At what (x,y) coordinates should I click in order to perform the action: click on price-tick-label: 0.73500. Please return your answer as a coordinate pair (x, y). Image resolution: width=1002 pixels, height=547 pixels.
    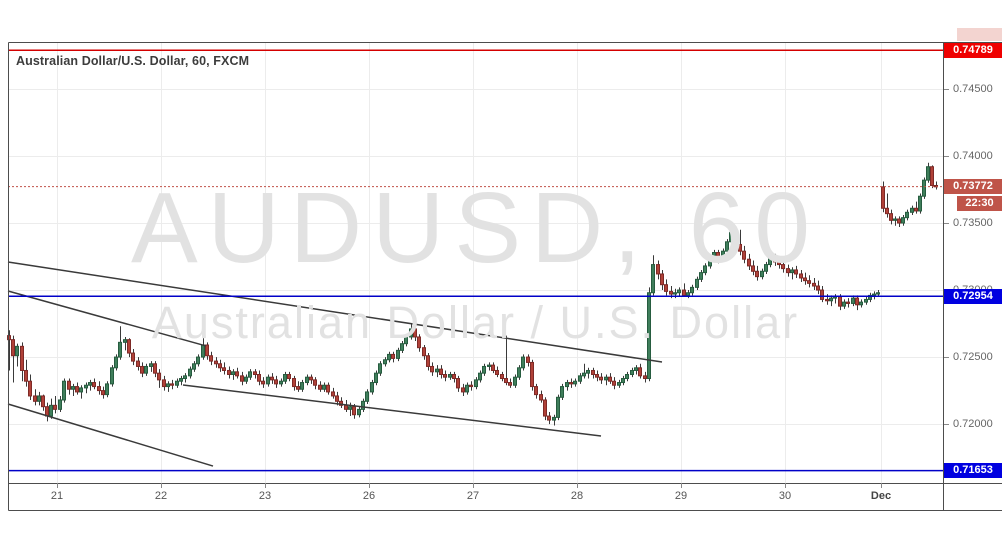
    Looking at the image, I should click on (973, 223).